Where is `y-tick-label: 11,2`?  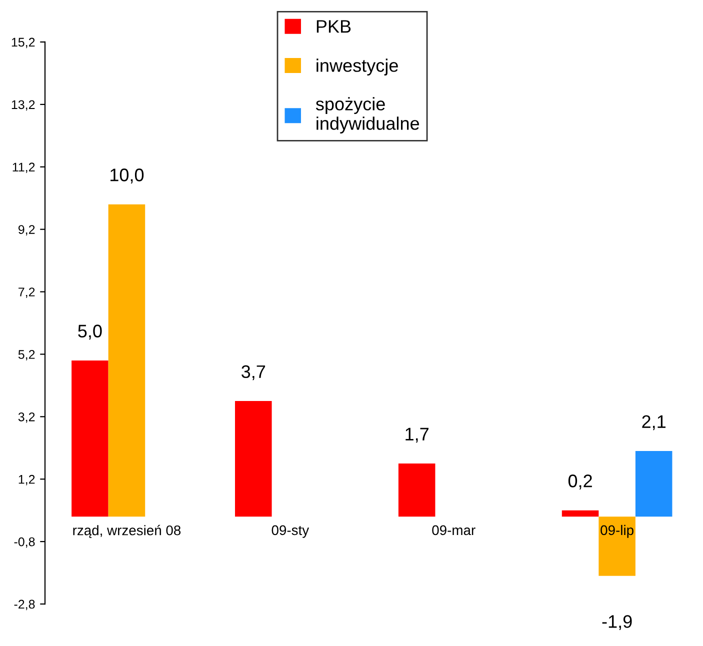
y-tick-label: 11,2 is located at coordinates (23, 168).